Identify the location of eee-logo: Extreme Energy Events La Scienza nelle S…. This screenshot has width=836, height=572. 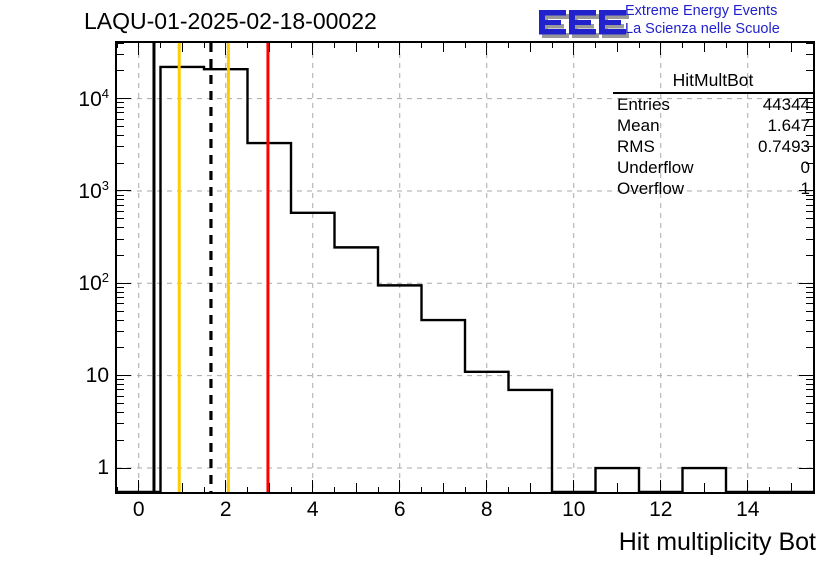
(686, 22).